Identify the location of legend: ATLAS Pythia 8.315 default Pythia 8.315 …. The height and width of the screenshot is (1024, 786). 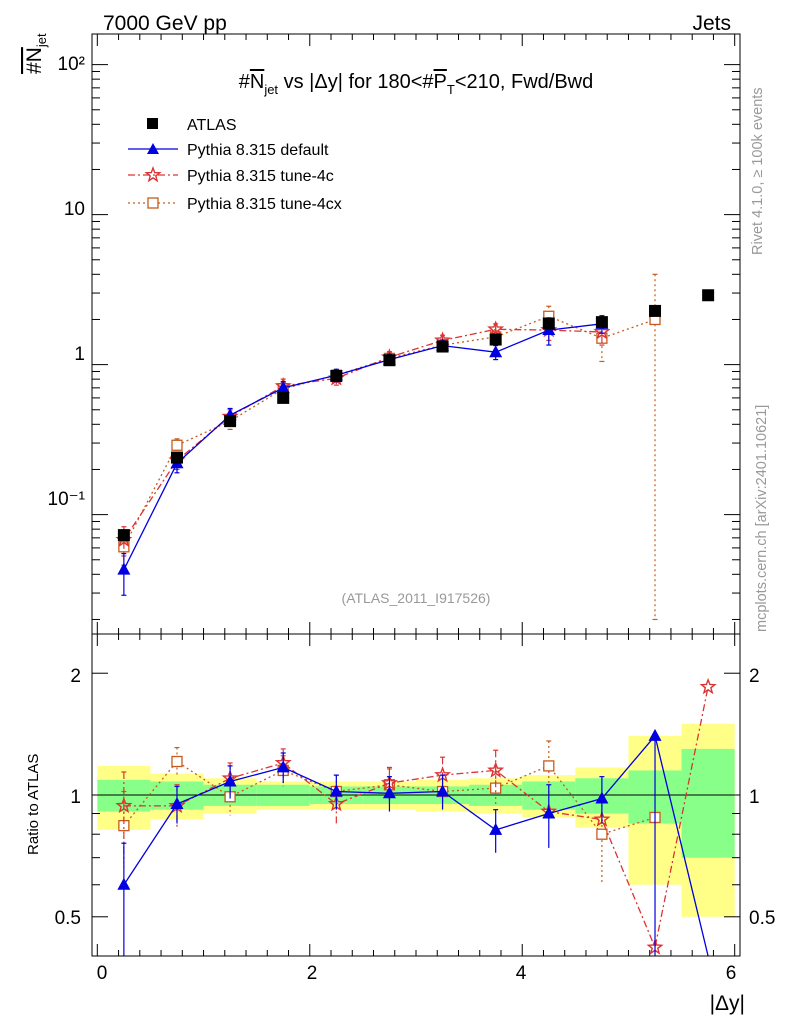
(235, 165).